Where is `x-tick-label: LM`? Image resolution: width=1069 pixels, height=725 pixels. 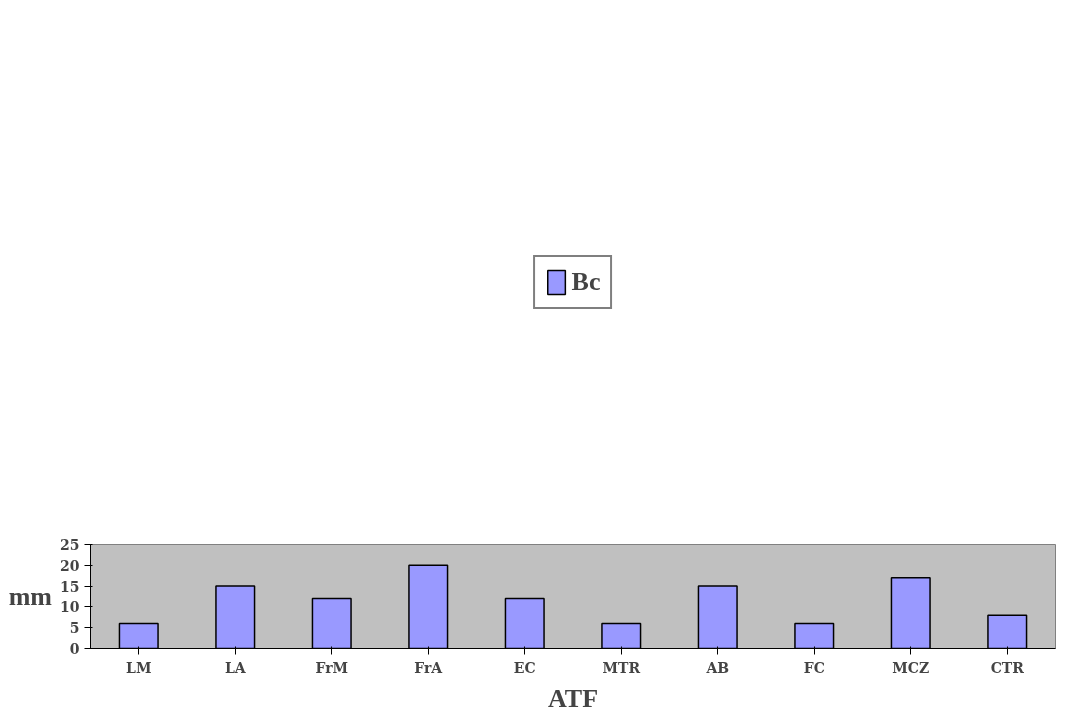
x-tick-label: LM is located at coordinates (139, 667).